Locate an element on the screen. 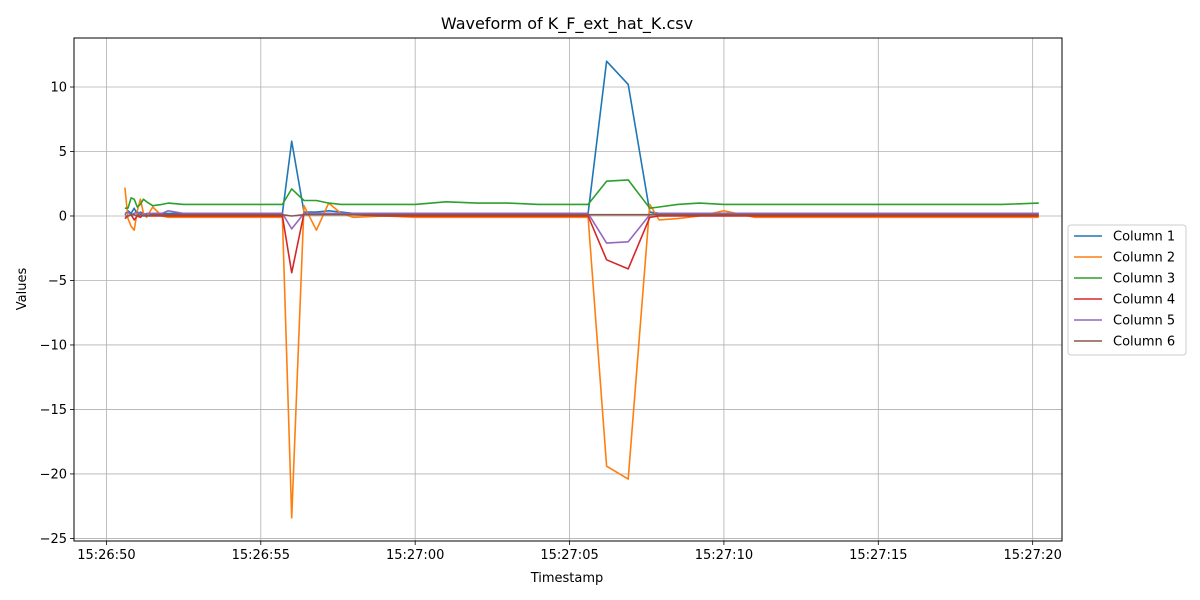 The image size is (1200, 600). y-tick-label: −15 is located at coordinates (53, 410).